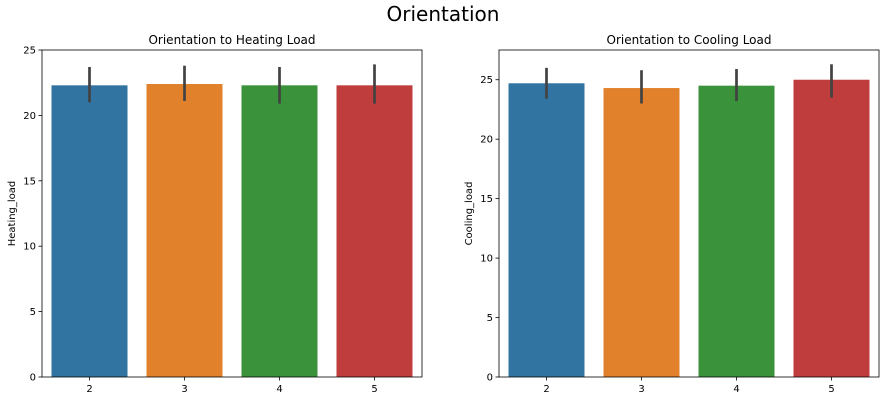 This screenshot has height=400, width=886. What do you see at coordinates (443, 14) in the screenshot?
I see `figure-title: Orientation` at bounding box center [443, 14].